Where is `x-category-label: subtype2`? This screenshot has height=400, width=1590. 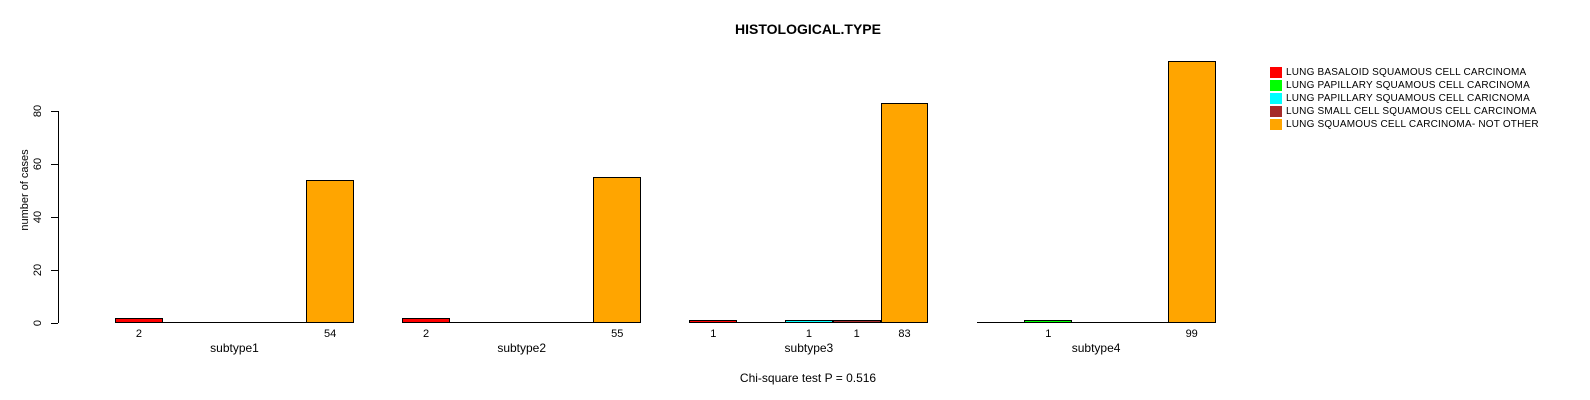
x-category-label: subtype2 is located at coordinates (522, 348).